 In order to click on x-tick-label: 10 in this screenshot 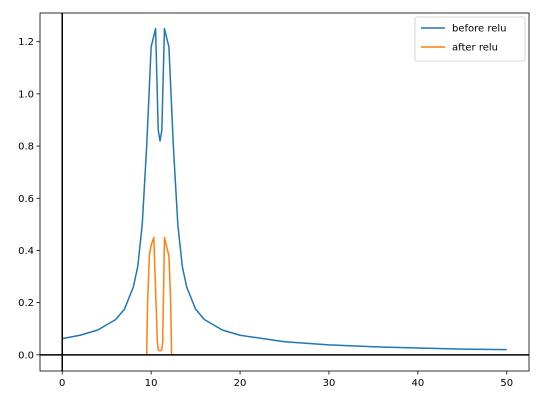, I will do `click(151, 383)`.